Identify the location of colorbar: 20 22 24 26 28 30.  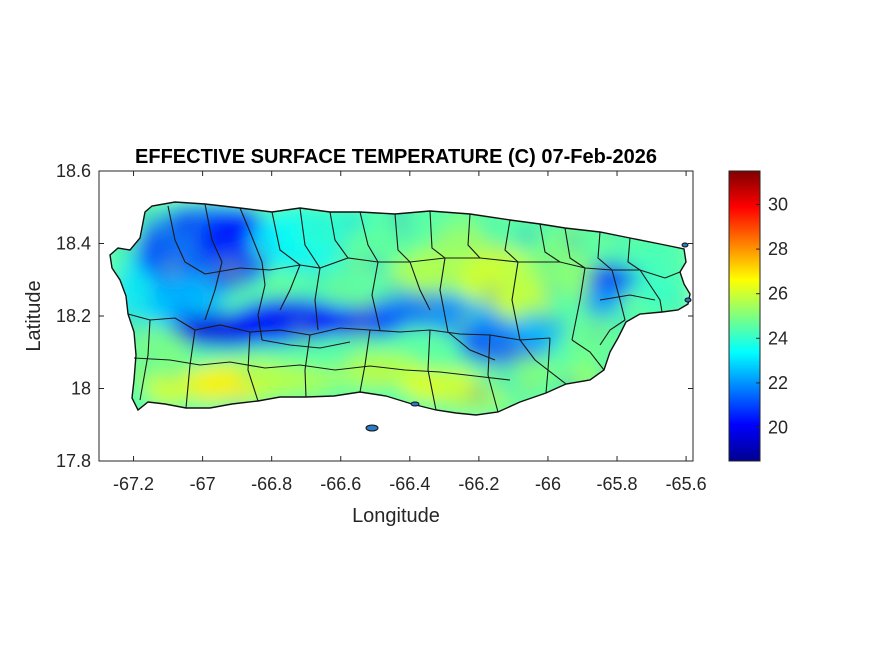
(758, 316).